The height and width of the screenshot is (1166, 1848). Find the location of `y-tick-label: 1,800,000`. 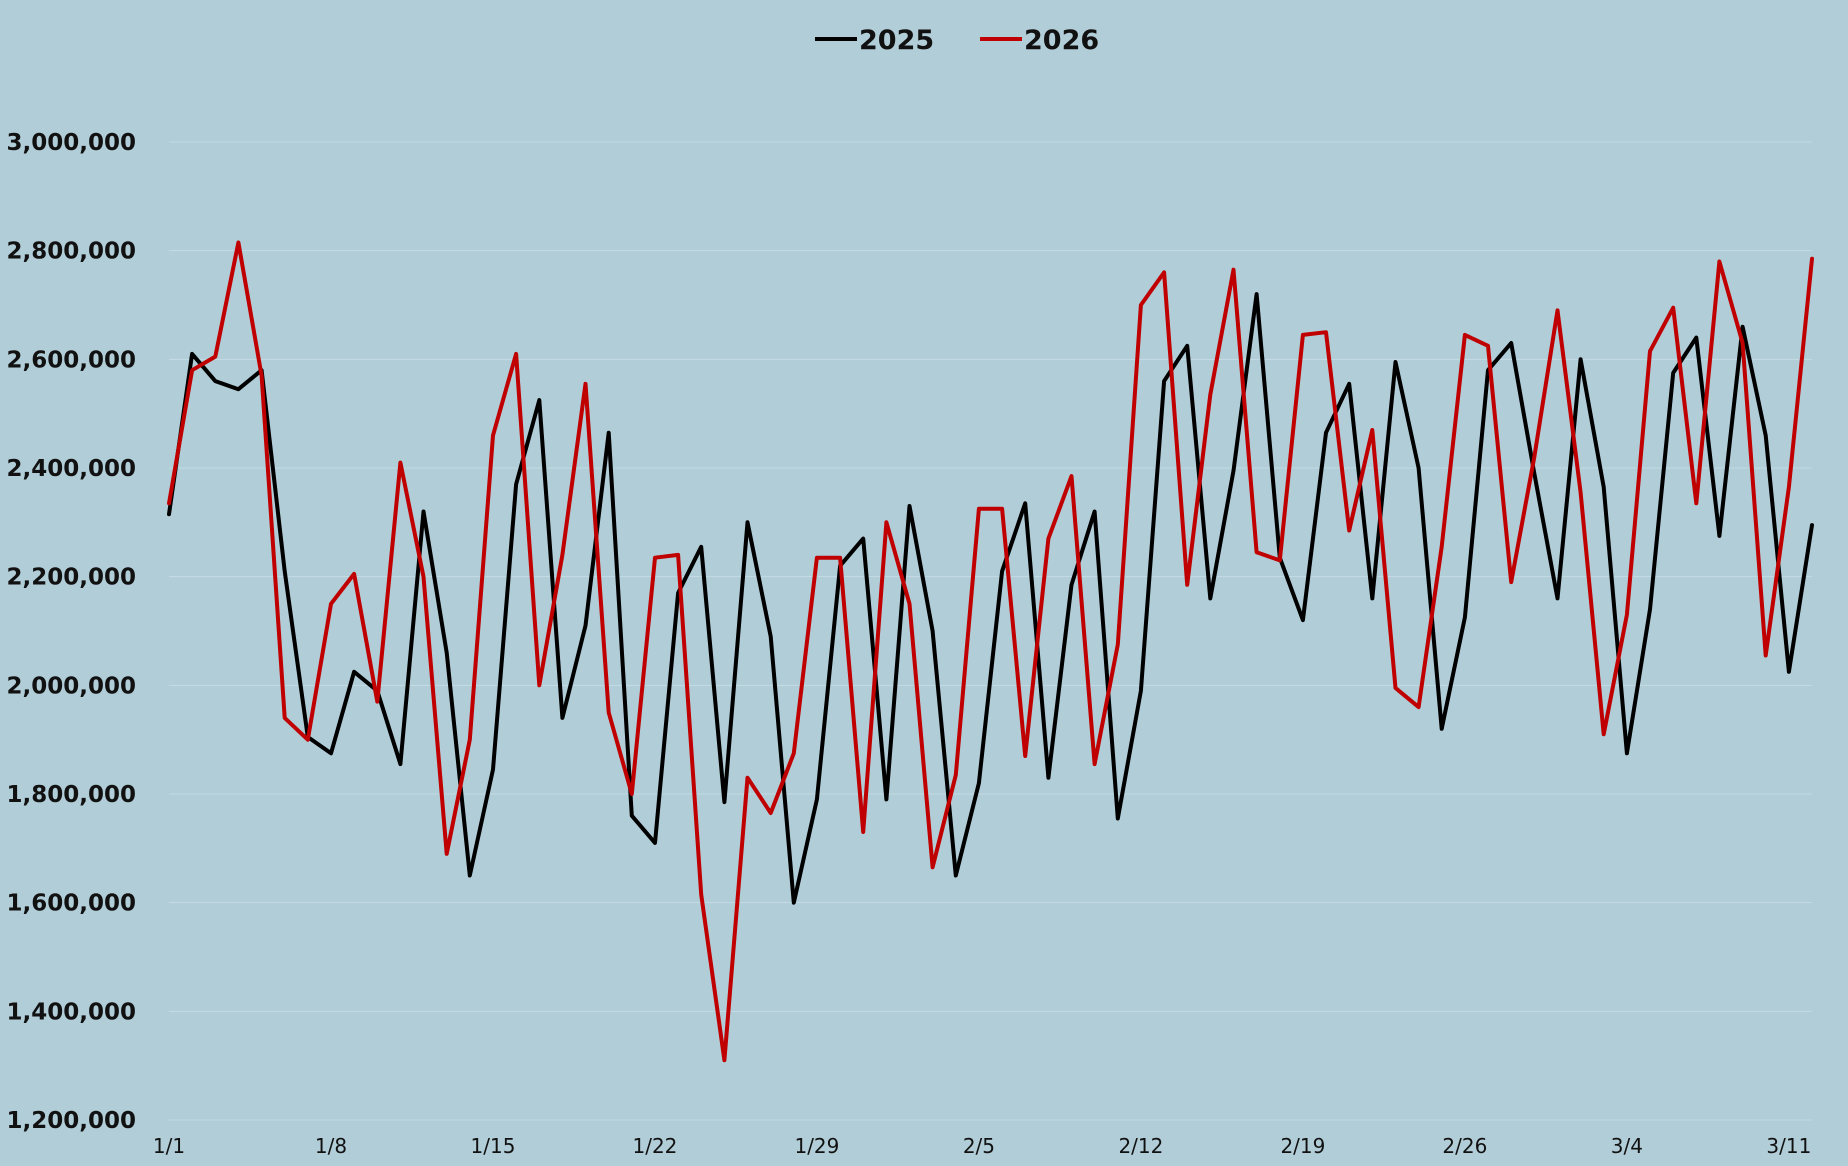

y-tick-label: 1,800,000 is located at coordinates (72, 795).